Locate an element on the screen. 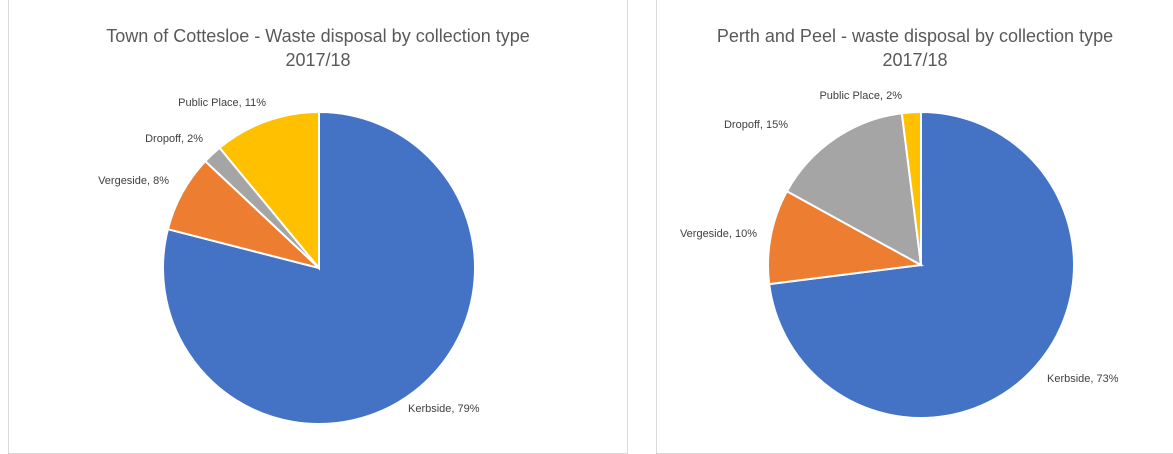  pie-slice-dropoff is located at coordinates (854, 189).